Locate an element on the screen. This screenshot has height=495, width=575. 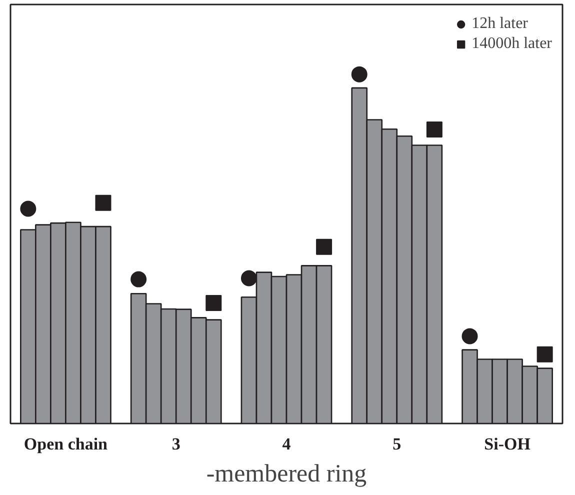
x-tick-label: Si-OH is located at coordinates (507, 444).